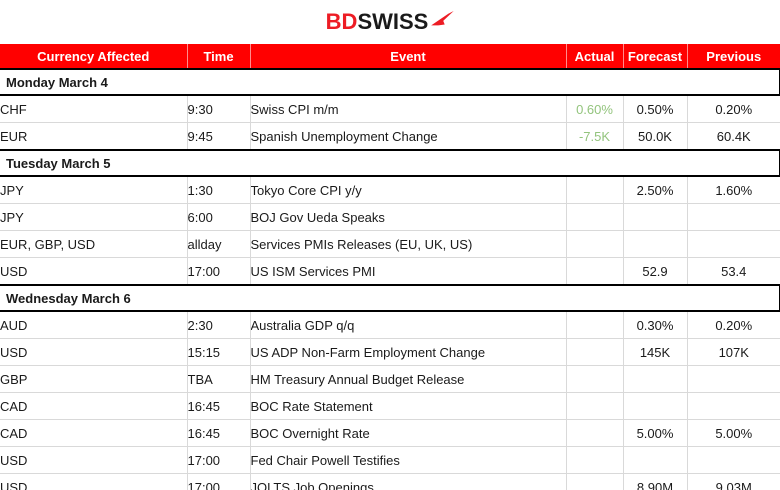 The width and height of the screenshot is (780, 490). I want to click on time-cell: 9:45, so click(219, 136).